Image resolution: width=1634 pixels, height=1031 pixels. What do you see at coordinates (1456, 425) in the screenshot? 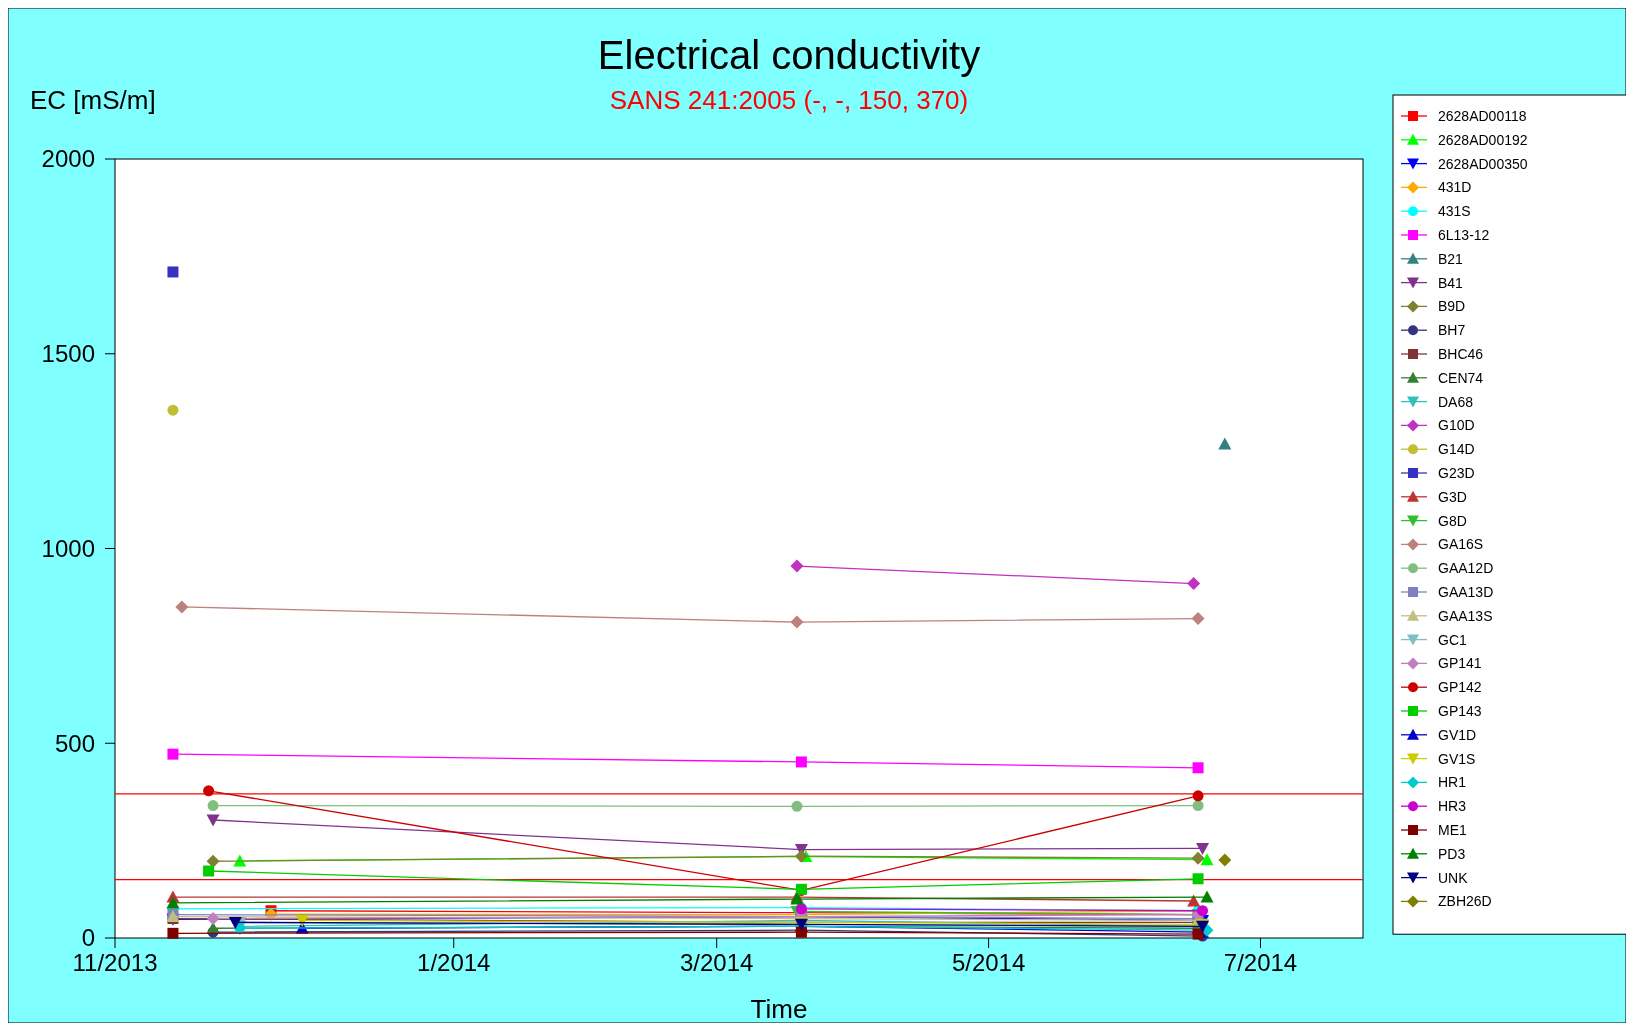
I see `legend-label: G10D` at bounding box center [1456, 425].